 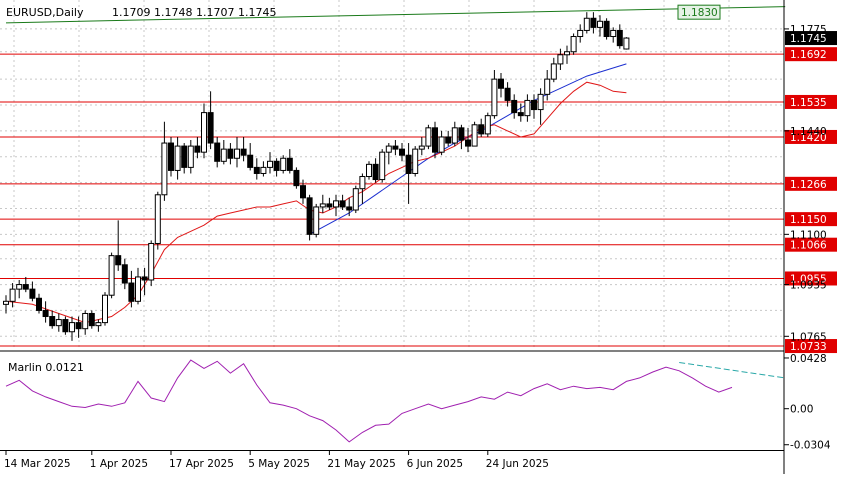 What do you see at coordinates (808, 39) in the screenshot?
I see `current-price-label: 1.1745` at bounding box center [808, 39].